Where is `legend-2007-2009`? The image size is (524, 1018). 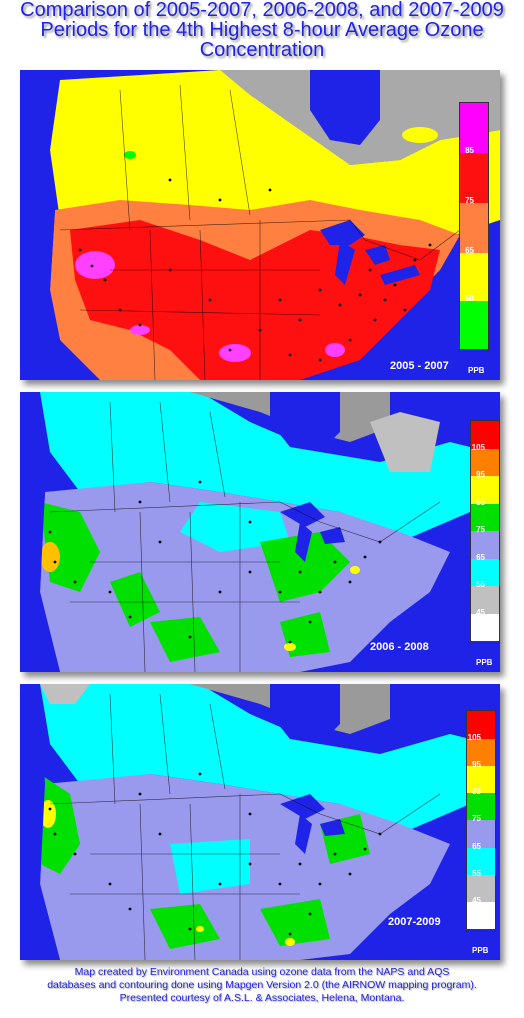
legend-2007-2009 is located at coordinates (481, 821).